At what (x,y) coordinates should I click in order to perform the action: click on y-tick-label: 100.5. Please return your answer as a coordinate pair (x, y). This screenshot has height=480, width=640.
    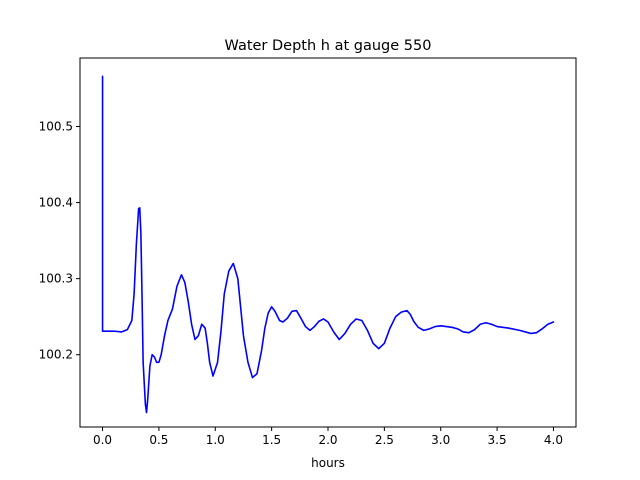
    Looking at the image, I should click on (56, 126).